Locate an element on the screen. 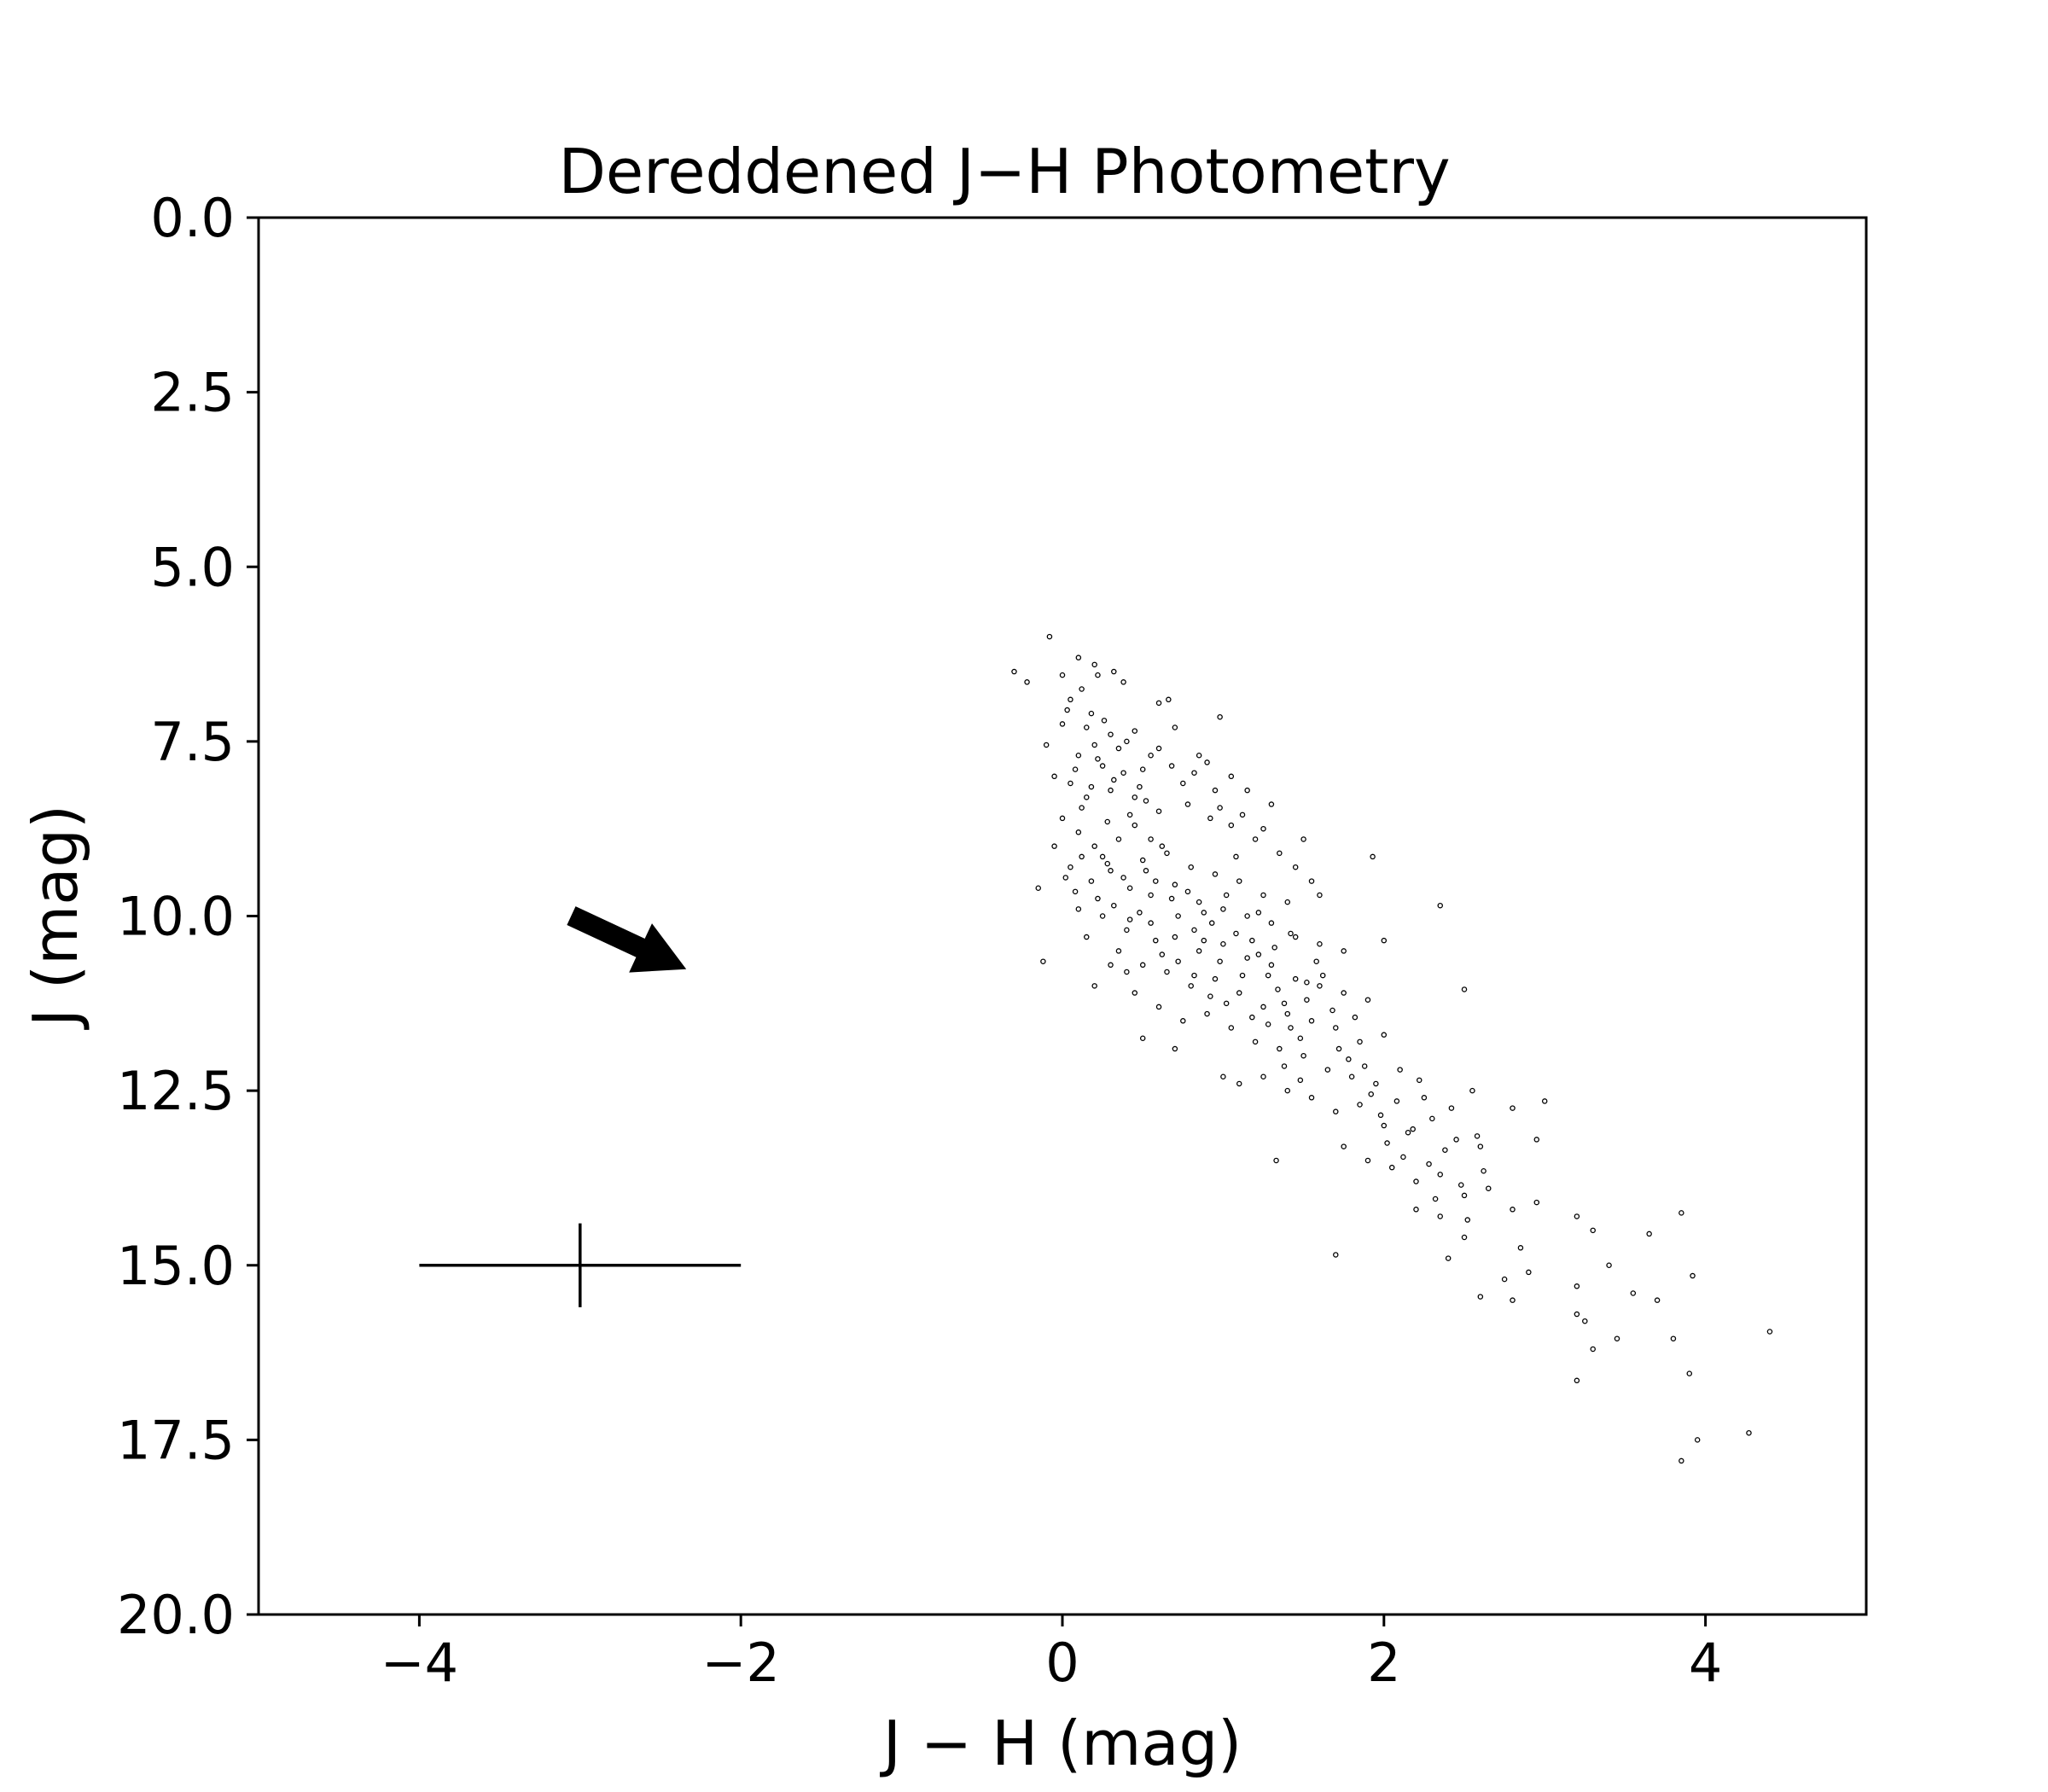  y-axis: 0.0 2.5 5.0 7.5 10.0 12.5 15.0 17.5 20.0 is located at coordinates (188, 917).